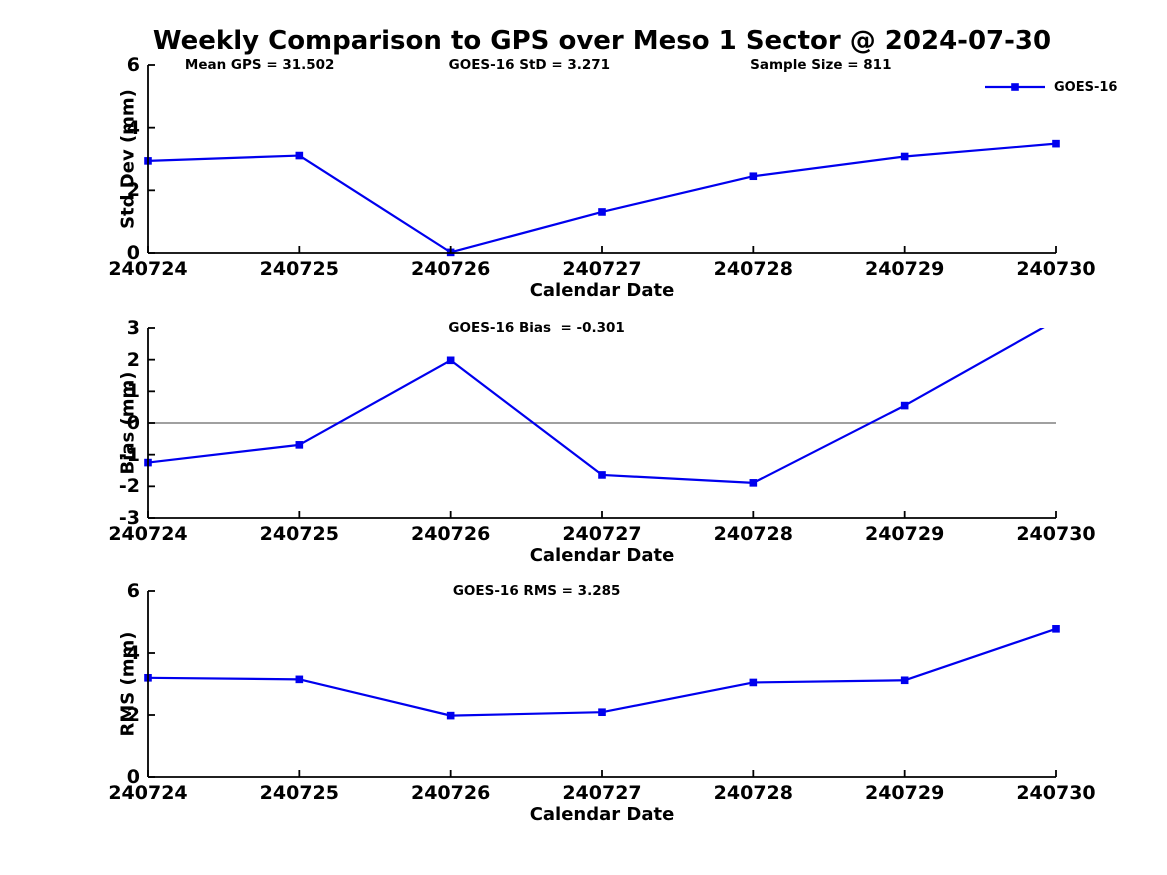  What do you see at coordinates (129, 486) in the screenshot?
I see `y-tick-label: -2` at bounding box center [129, 486].